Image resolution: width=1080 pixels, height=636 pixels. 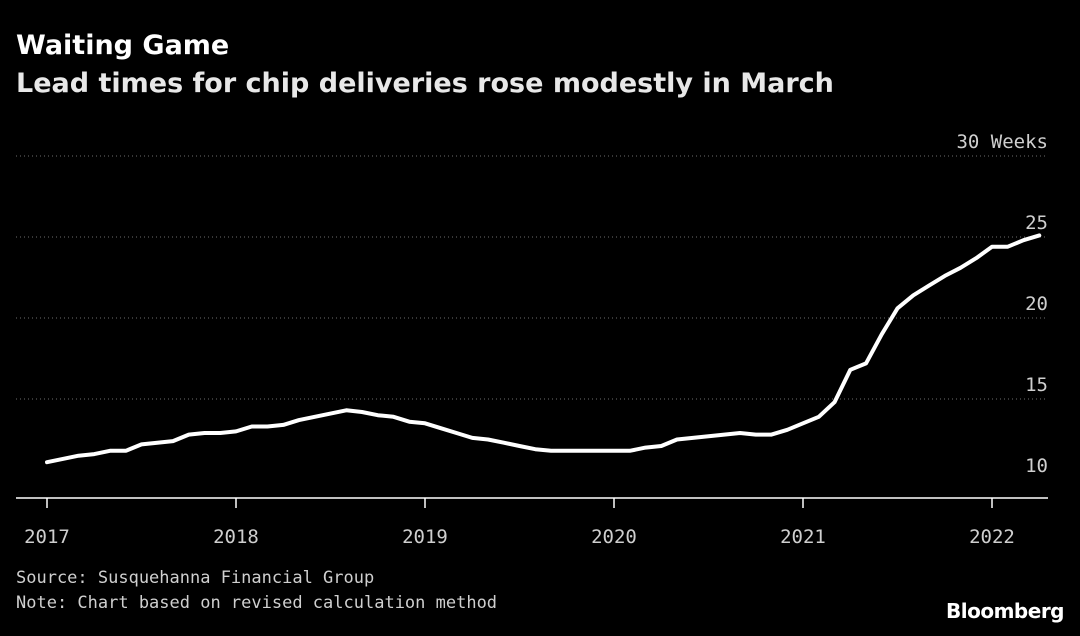 I want to click on chart-title: Waiting Game, so click(x=123, y=45).